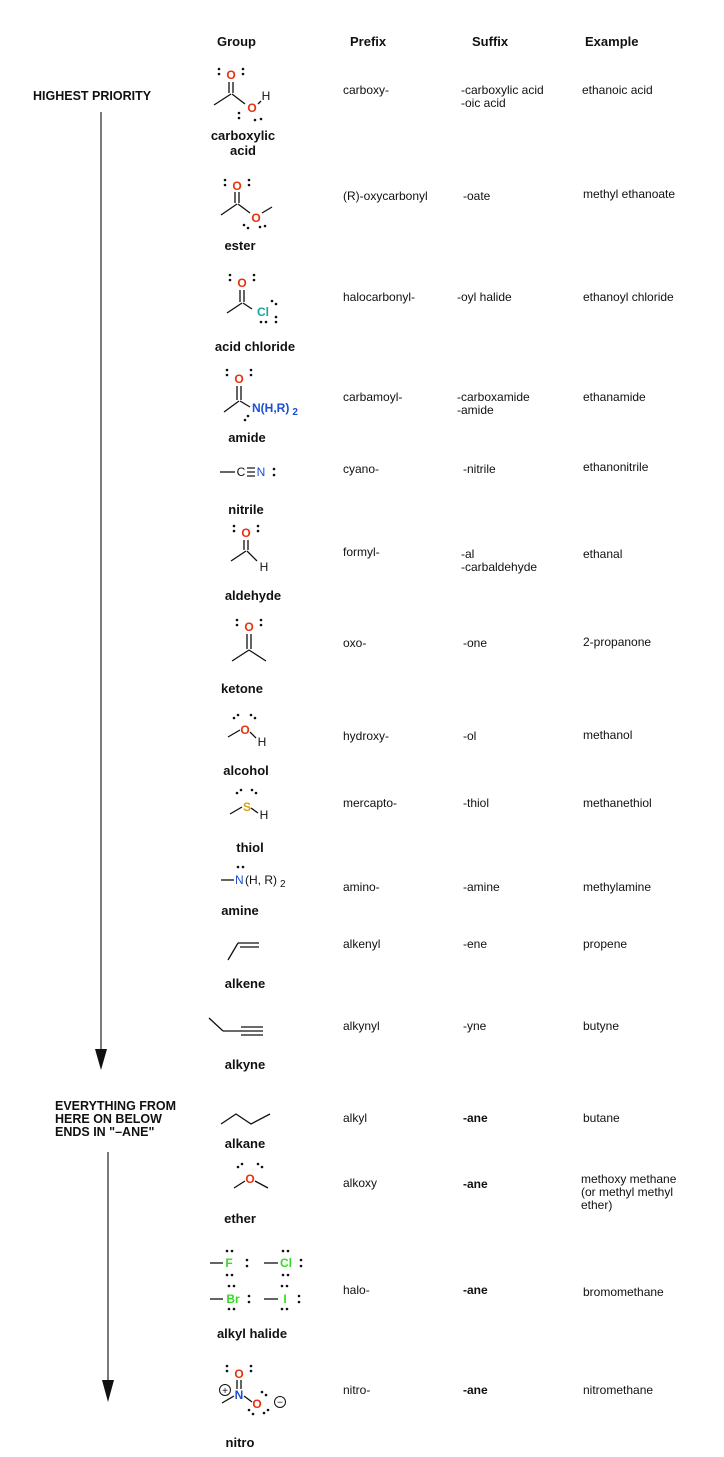 Image resolution: width=724 pixels, height=1457 pixels. I want to click on prefix-amine: amino-, so click(361, 887).